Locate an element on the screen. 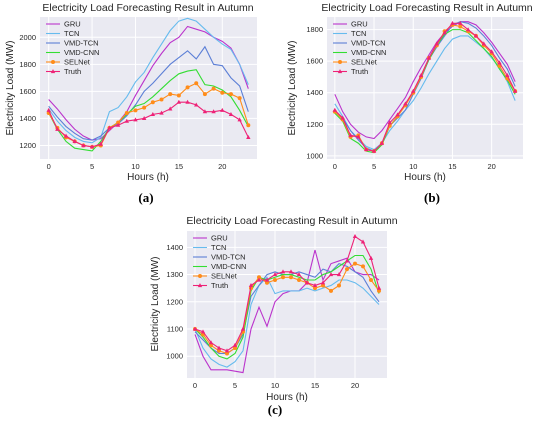 Image resolution: width=550 pixels, height=426 pixels. x-tick-label: 10 is located at coordinates (135, 166).